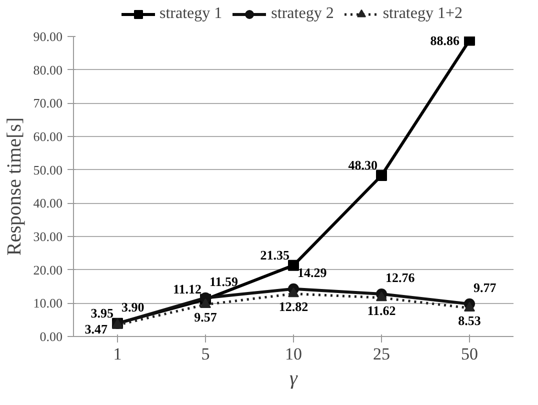 The width and height of the screenshot is (538, 405). Describe the element at coordinates (51, 336) in the screenshot. I see `y-tick-label: 0.00` at that location.